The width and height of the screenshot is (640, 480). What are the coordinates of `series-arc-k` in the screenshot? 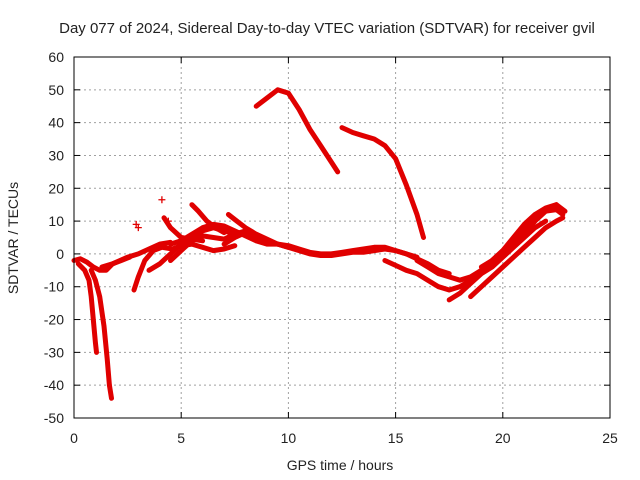 It's located at (208, 219).